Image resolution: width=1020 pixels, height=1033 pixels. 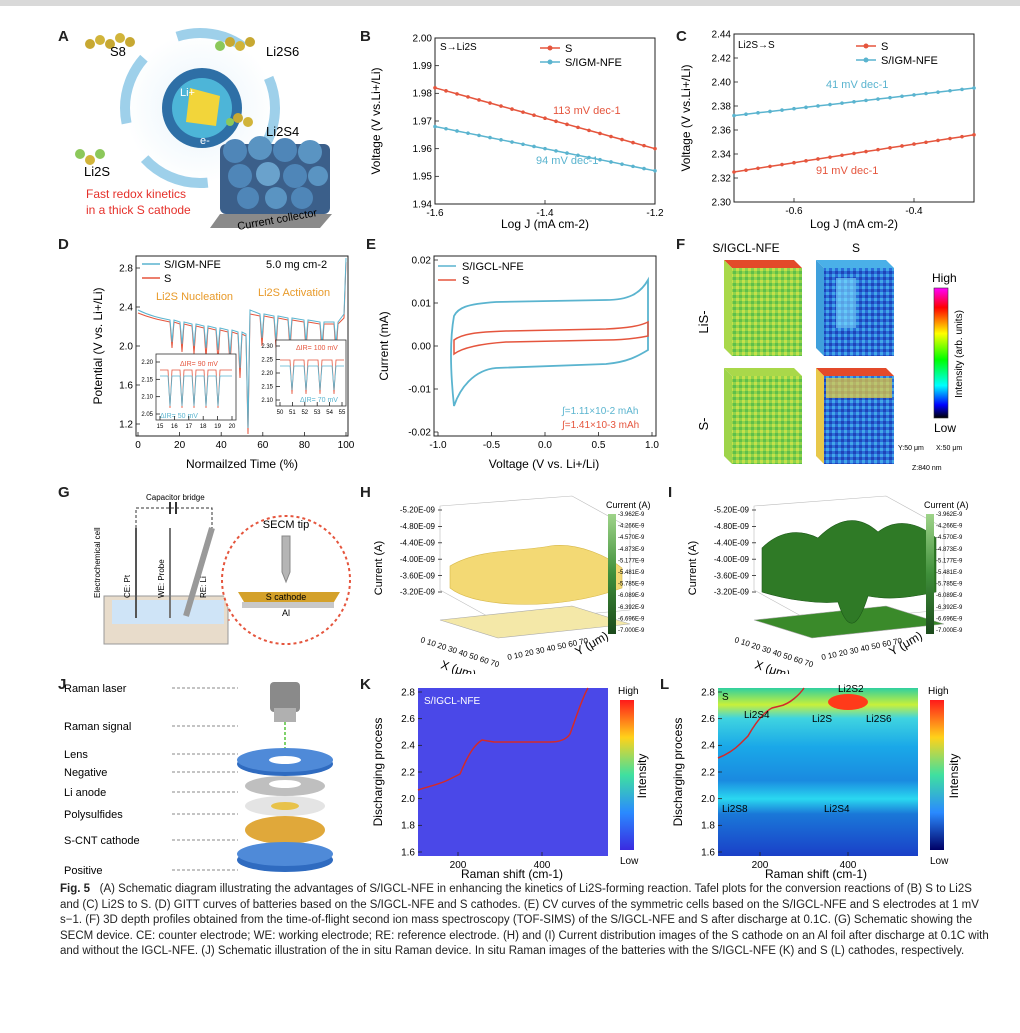 I want to click on l-colorbar, so click(x=937, y=775).